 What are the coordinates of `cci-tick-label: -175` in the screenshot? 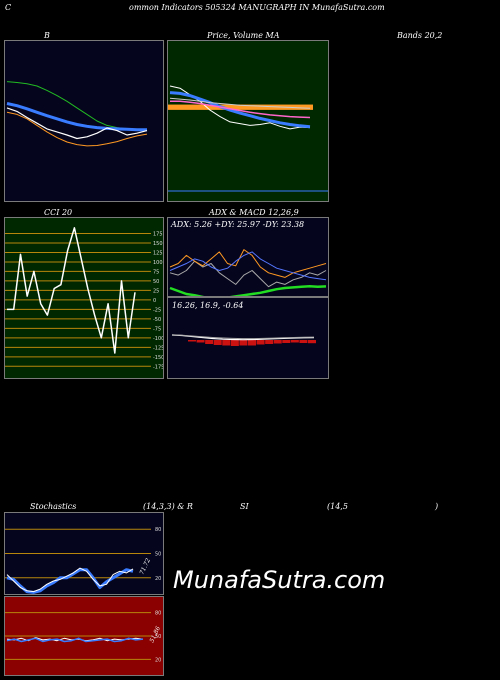 It's located at (158, 367).